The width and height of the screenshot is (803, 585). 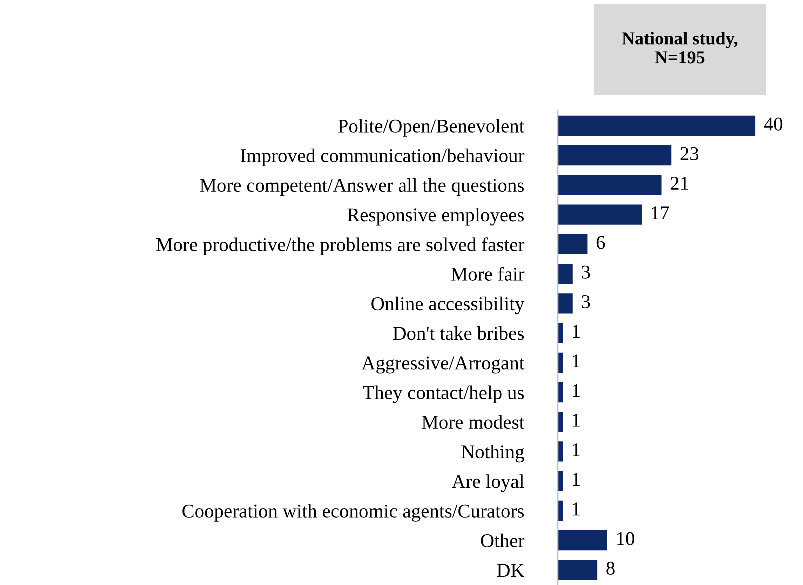 What do you see at coordinates (473, 422) in the screenshot?
I see `y-tick-label: More modest` at bounding box center [473, 422].